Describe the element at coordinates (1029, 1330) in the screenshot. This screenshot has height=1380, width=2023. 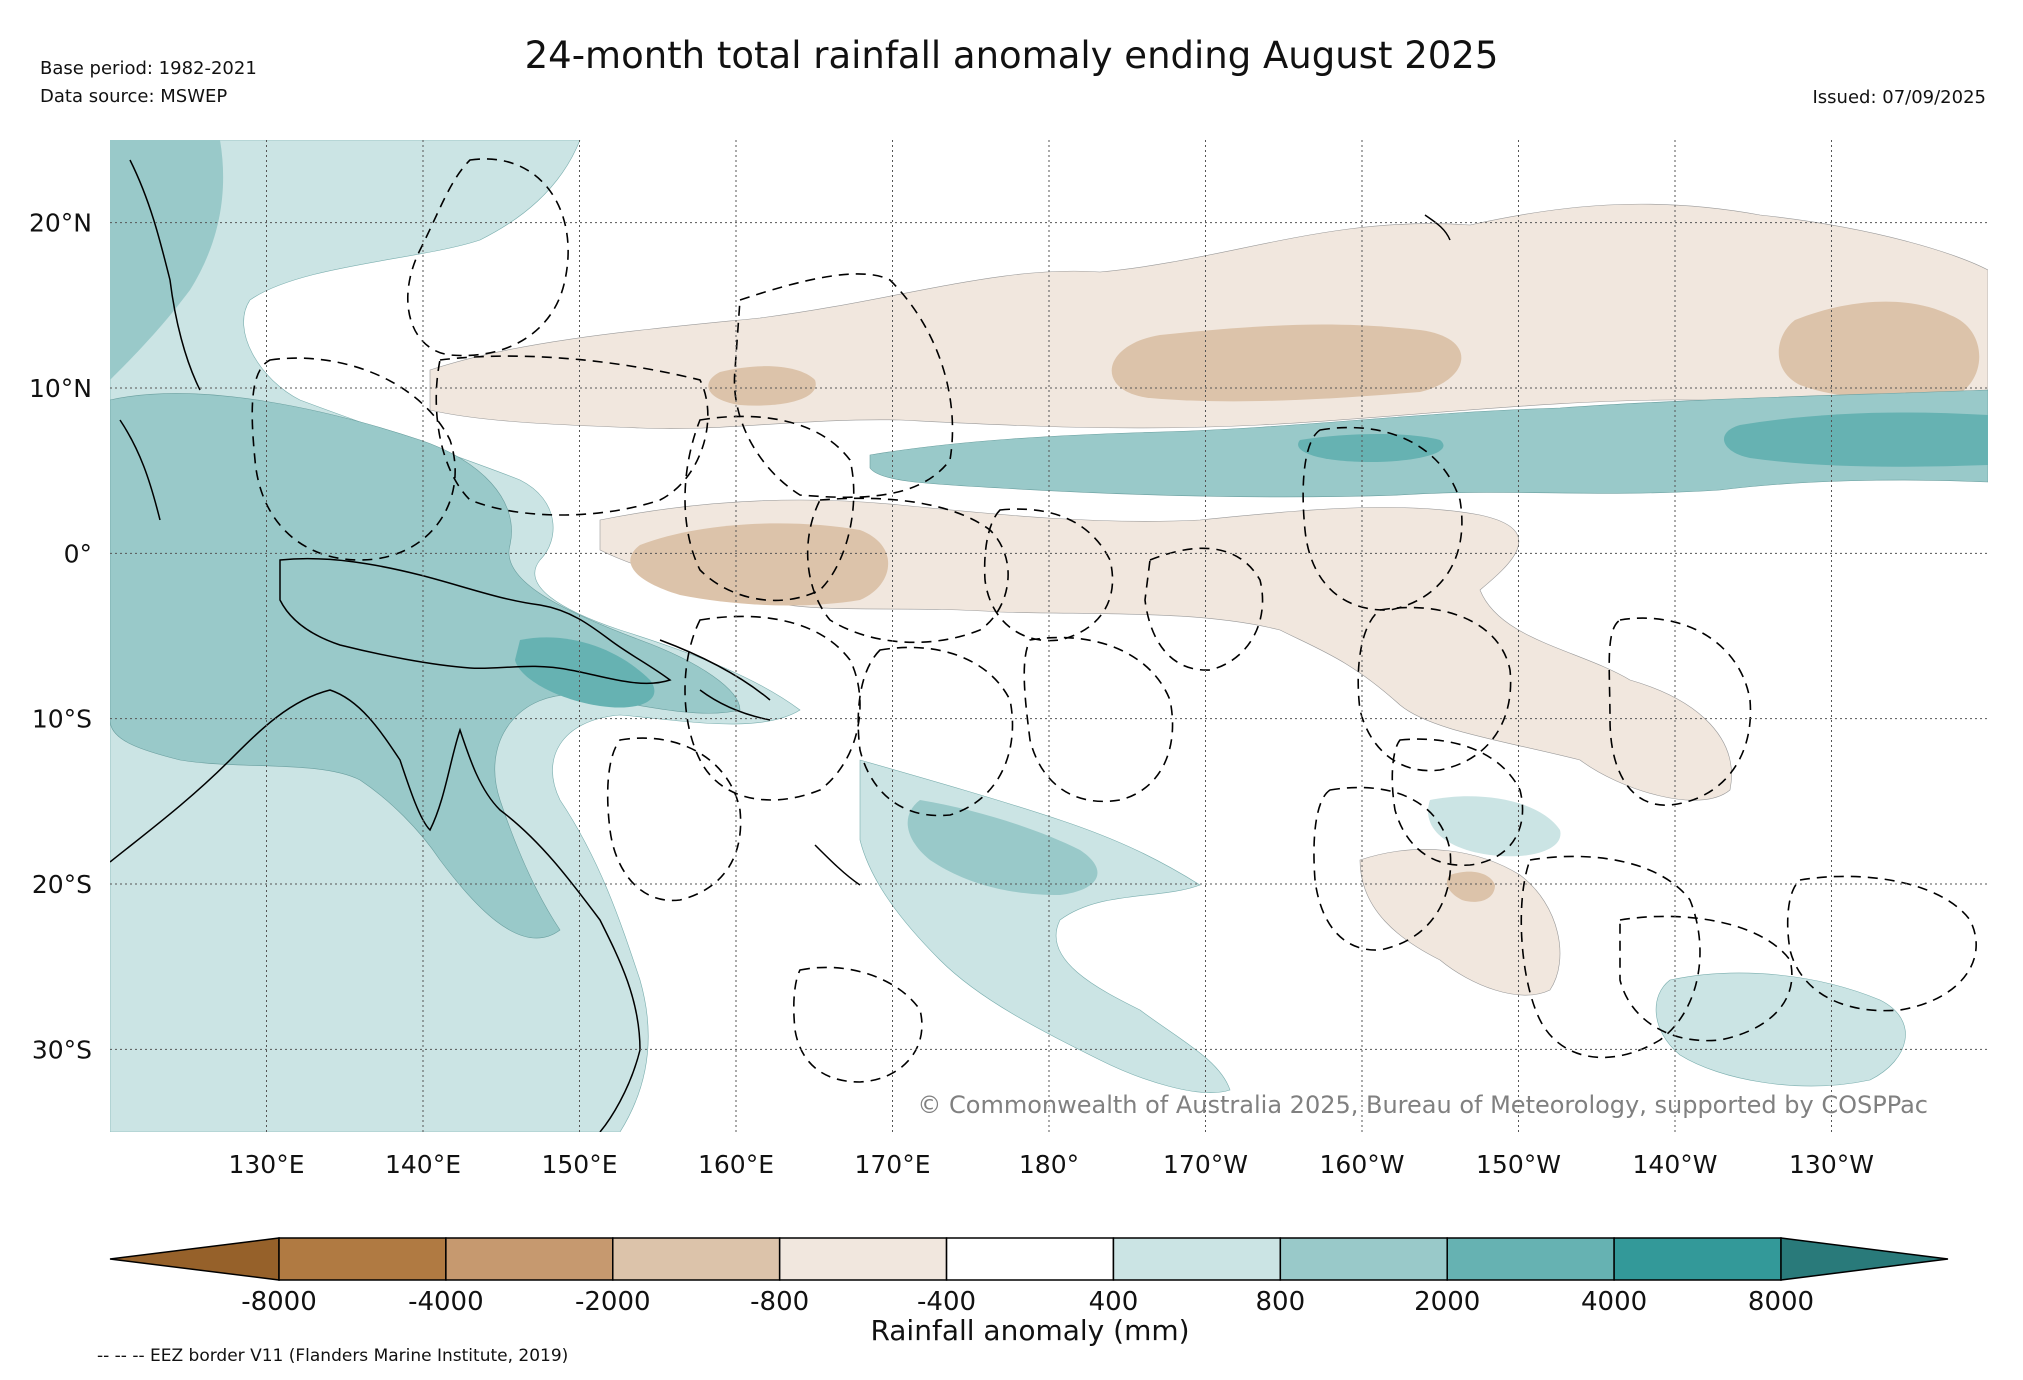
I see `colorbar-title: Rainfall anomaly (mm)` at that location.